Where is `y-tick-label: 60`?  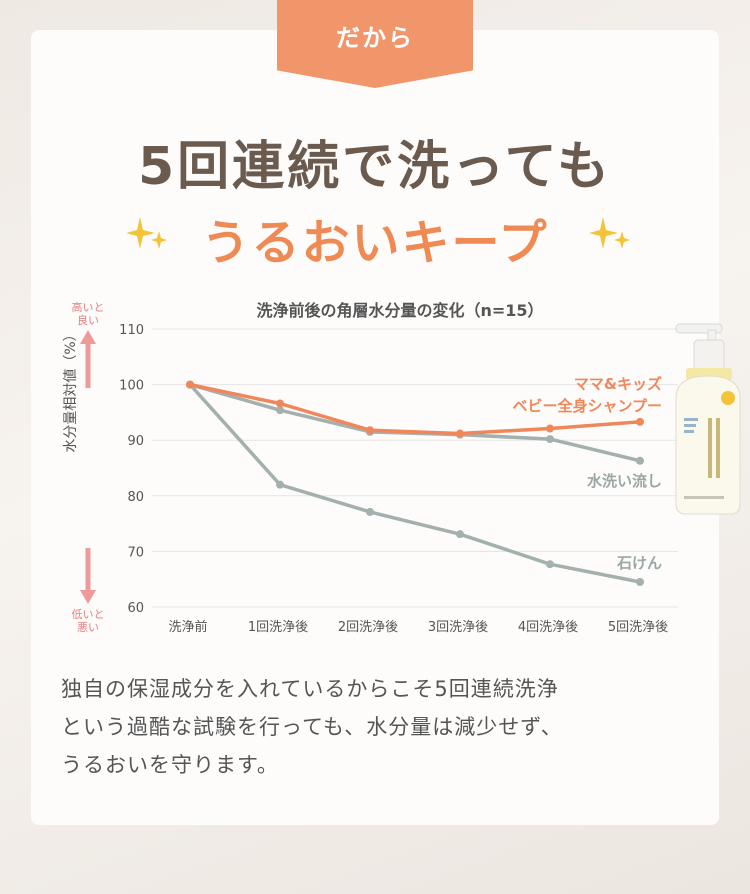
y-tick-label: 60 is located at coordinates (135, 608).